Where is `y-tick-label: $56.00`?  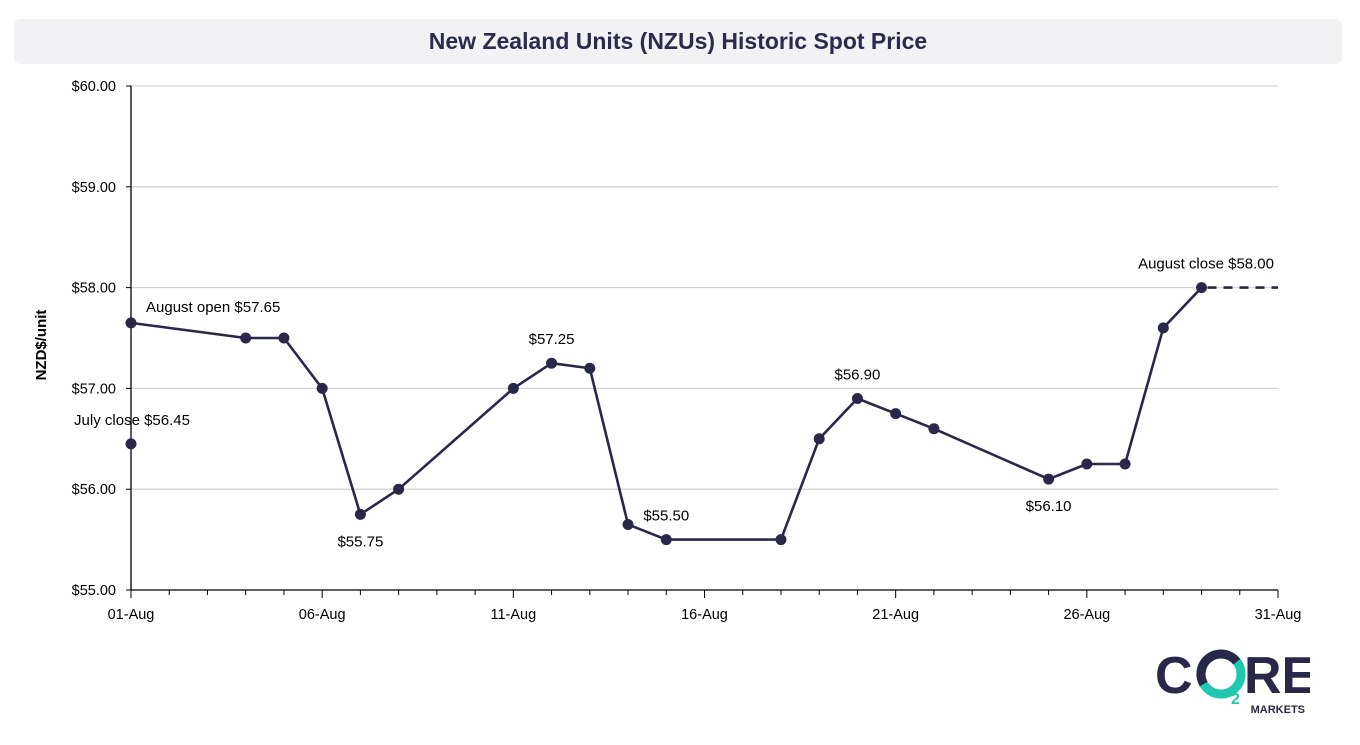 y-tick-label: $56.00 is located at coordinates (94, 490).